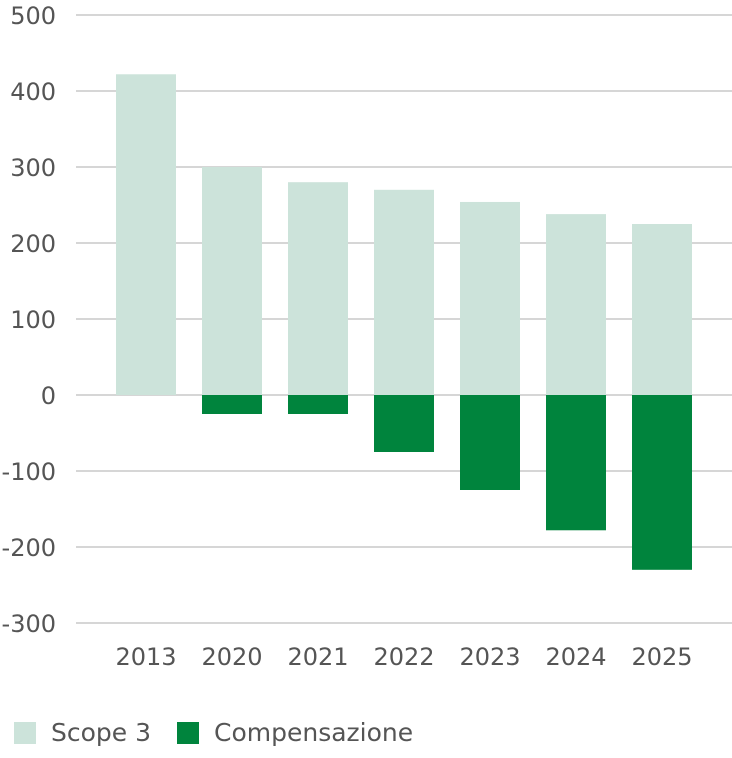 Image resolution: width=732 pixels, height=758 pixels. Describe the element at coordinates (232, 404) in the screenshot. I see `bar-compensazione-2020` at that location.